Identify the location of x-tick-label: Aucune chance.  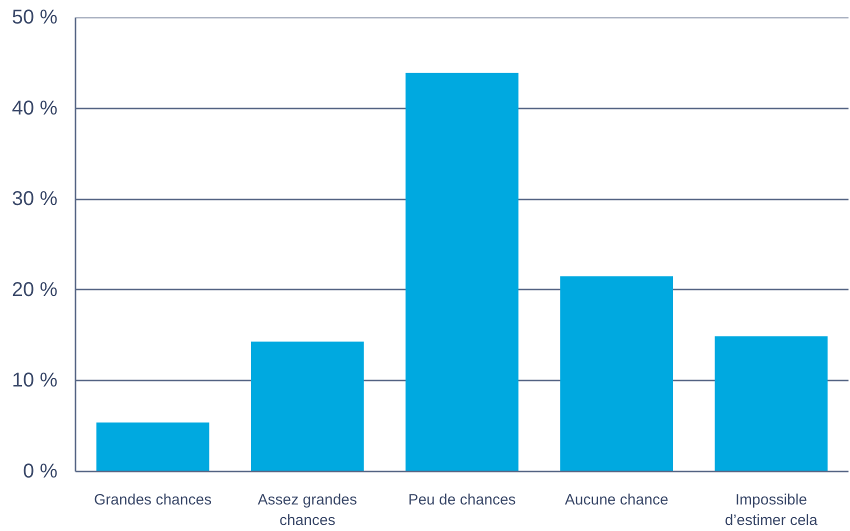
(616, 500).